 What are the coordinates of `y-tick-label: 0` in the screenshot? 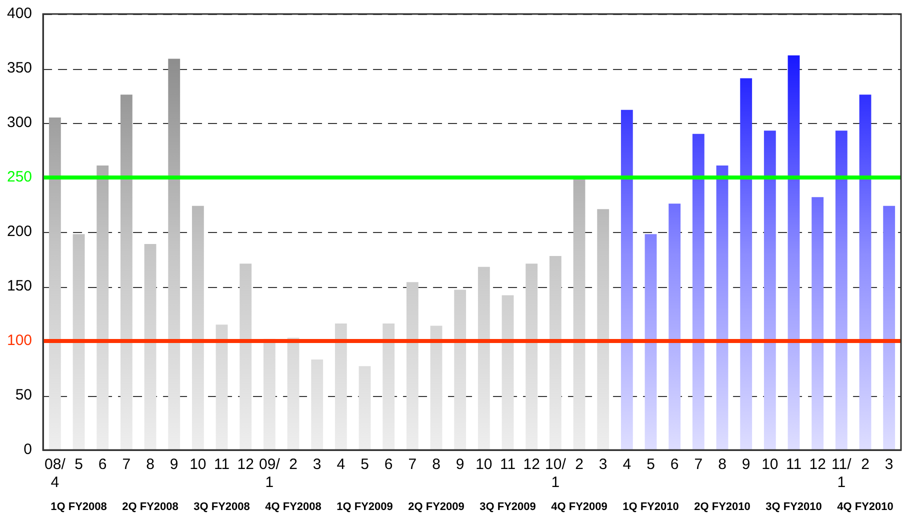 It's located at (28, 449).